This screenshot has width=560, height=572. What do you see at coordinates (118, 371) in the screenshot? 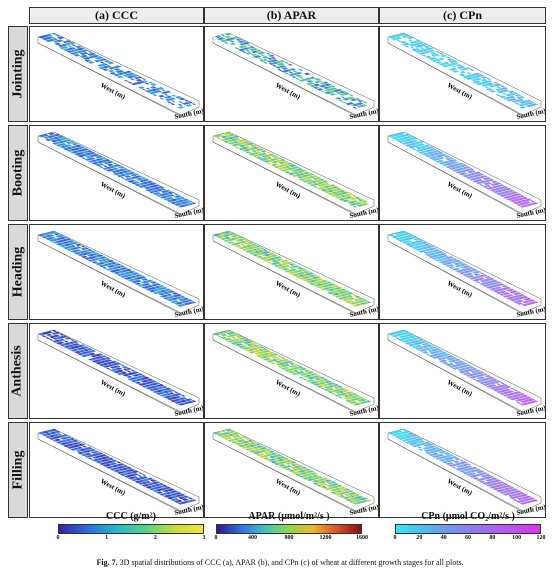
I see `field-outline` at bounding box center [118, 371].